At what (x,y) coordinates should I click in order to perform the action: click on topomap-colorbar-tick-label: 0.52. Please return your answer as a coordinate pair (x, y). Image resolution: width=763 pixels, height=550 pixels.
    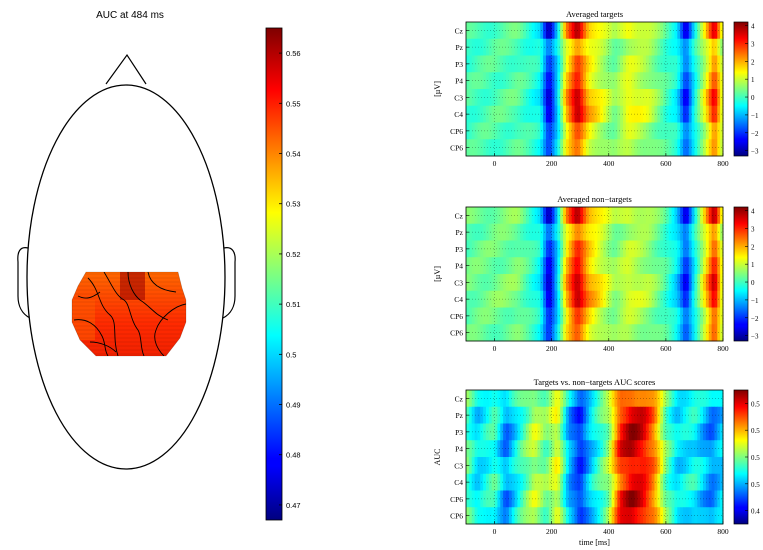
    Looking at the image, I should click on (293, 254).